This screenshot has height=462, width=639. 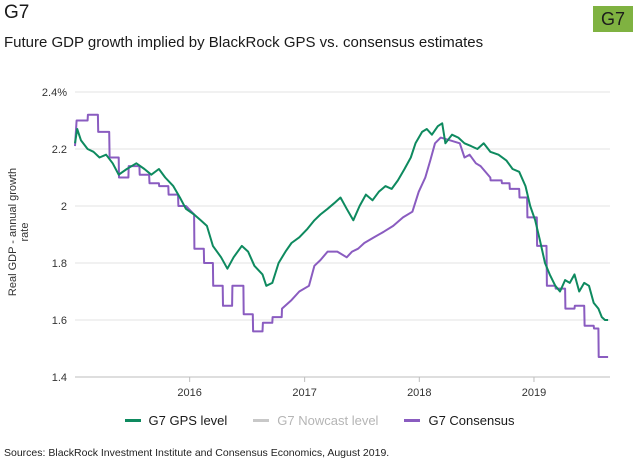 I want to click on legend-item-nowcast: G7 Nowcast level, so click(x=315, y=420).